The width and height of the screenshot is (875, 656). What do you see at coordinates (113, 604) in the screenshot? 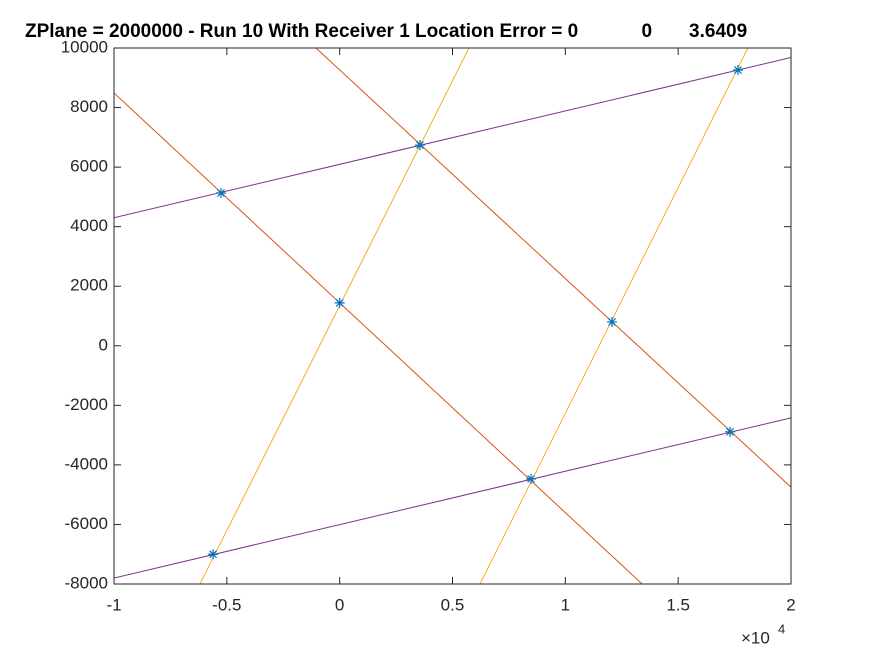
I see `x-tick-label: -1` at bounding box center [113, 604].